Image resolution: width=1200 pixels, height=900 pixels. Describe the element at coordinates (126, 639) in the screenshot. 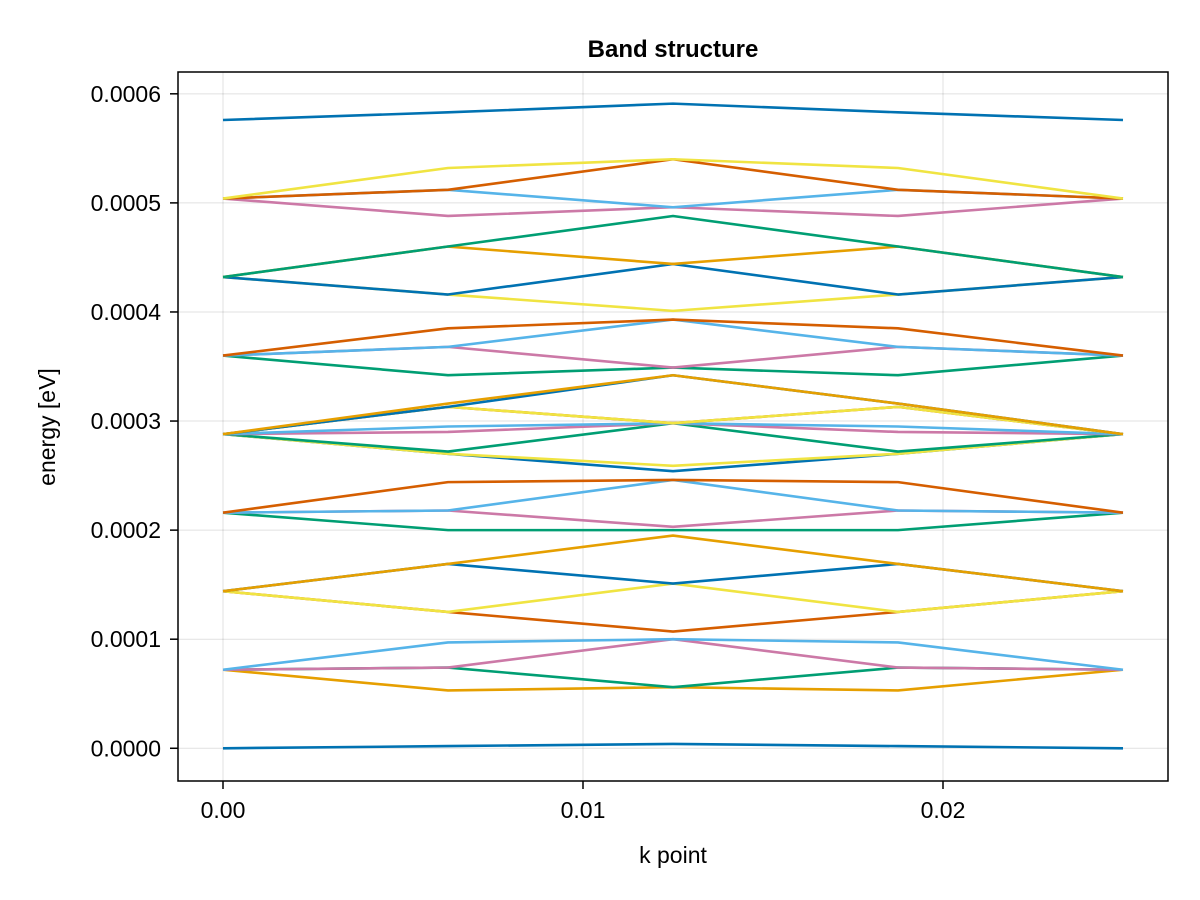

I see `y-tick-label: 0.0001` at that location.